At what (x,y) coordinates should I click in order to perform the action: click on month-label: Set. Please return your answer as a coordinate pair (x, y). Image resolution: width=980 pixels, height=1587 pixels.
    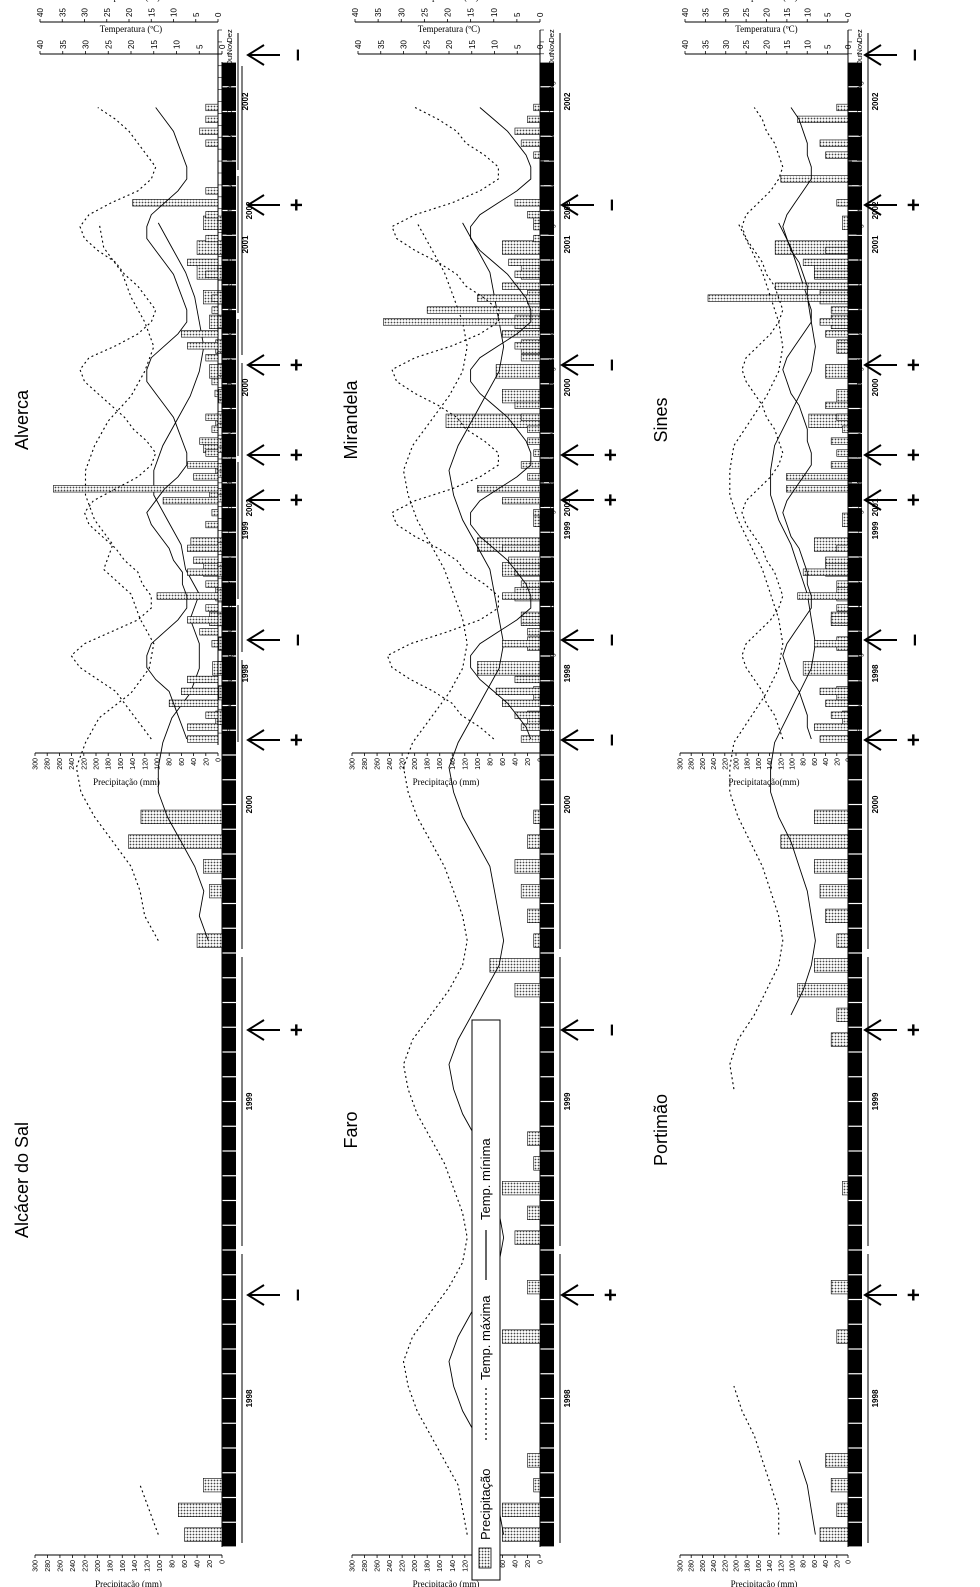
    Looking at the image, I should click on (229, 357).